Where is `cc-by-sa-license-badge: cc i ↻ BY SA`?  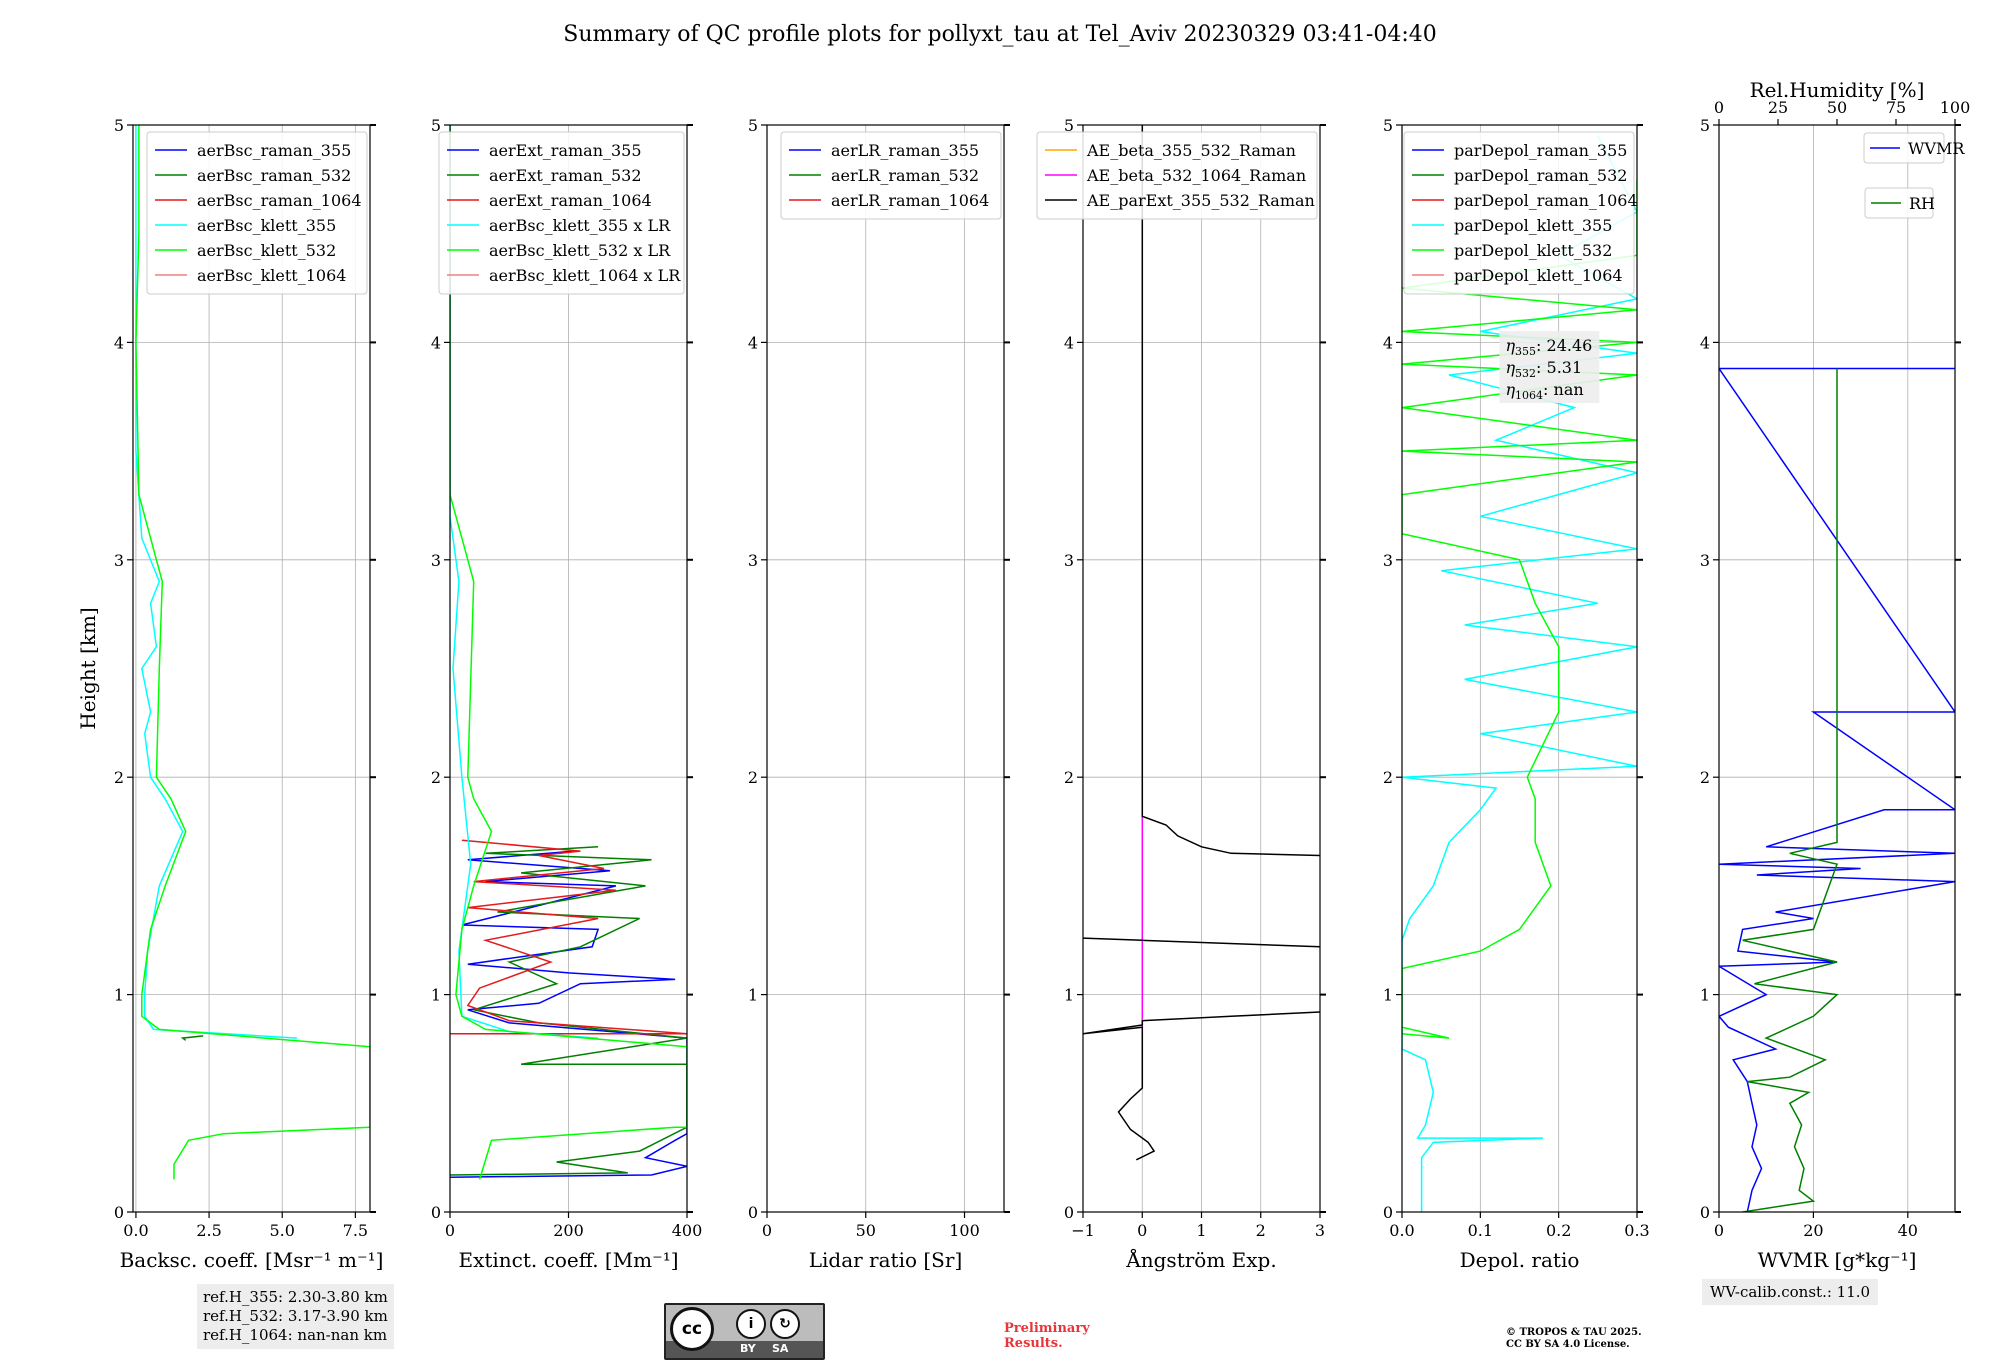
cc-by-sa-license-badge: cc i ↻ BY SA is located at coordinates (744, 1331).